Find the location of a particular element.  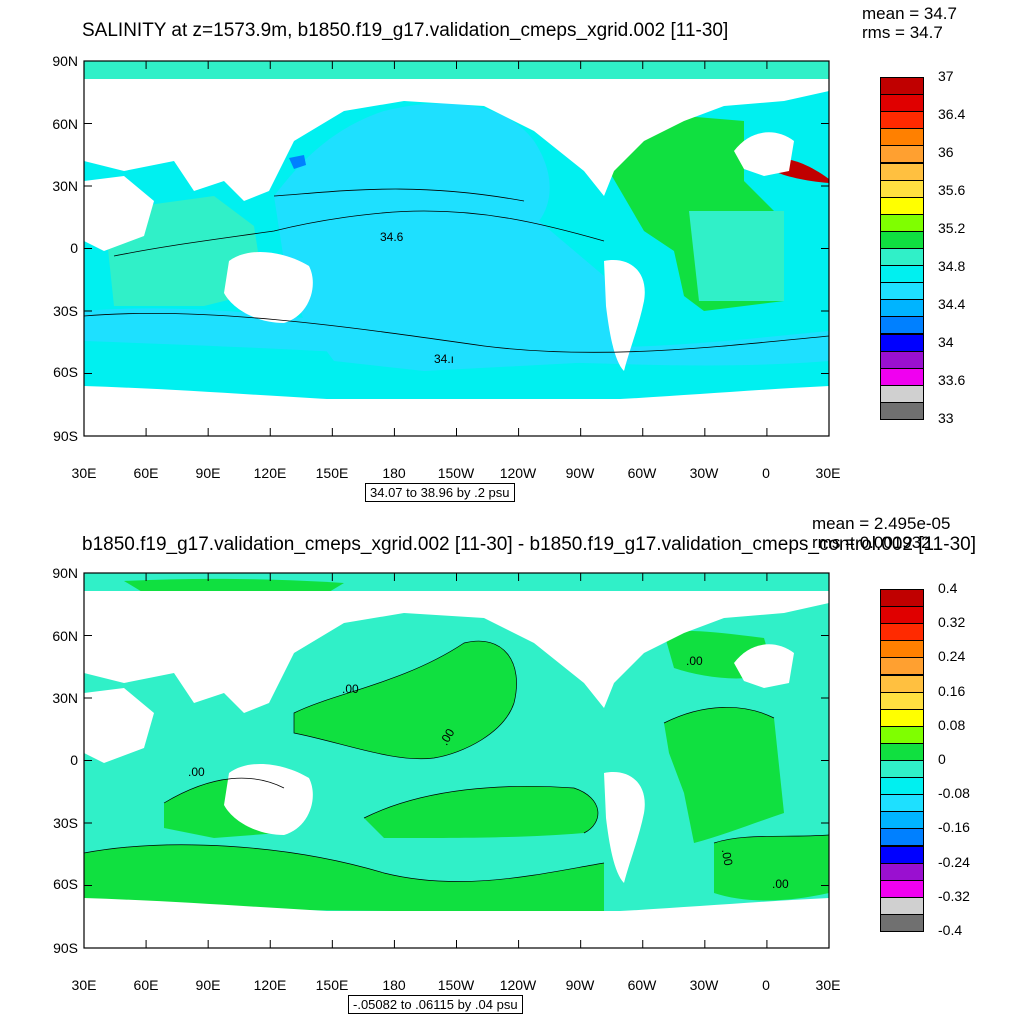

colorbar-label: 37 is located at coordinates (946, 76).